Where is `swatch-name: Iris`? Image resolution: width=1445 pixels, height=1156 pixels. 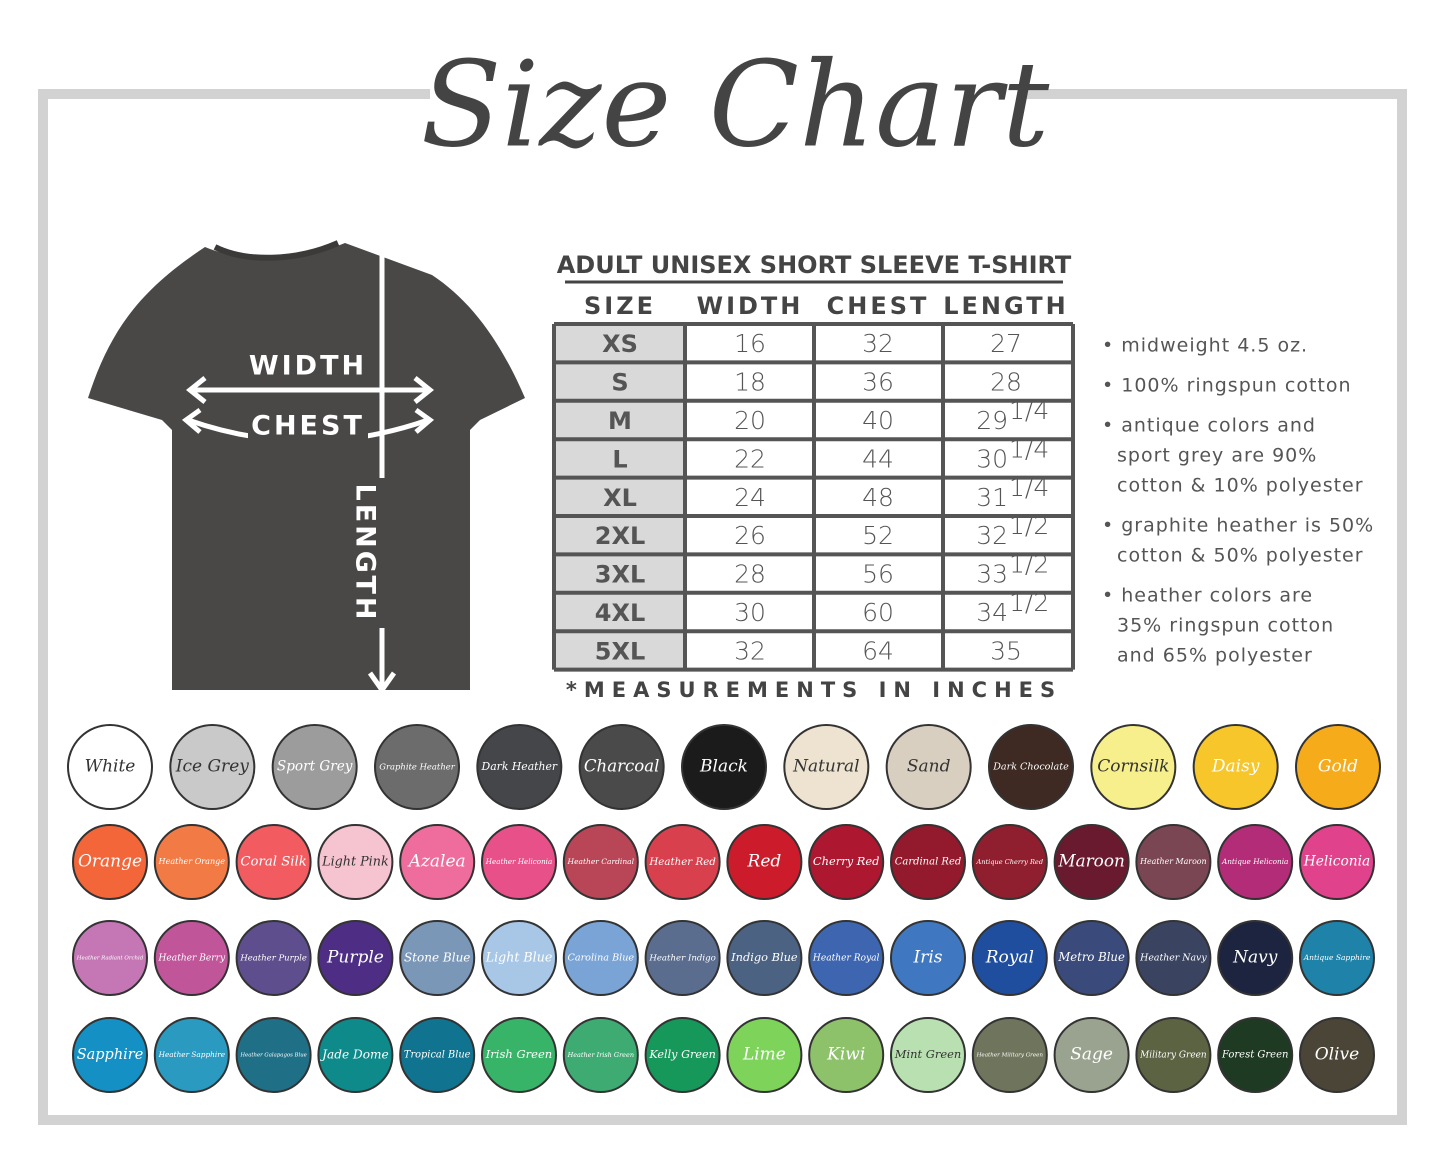
swatch-name: Iris is located at coordinates (927, 958).